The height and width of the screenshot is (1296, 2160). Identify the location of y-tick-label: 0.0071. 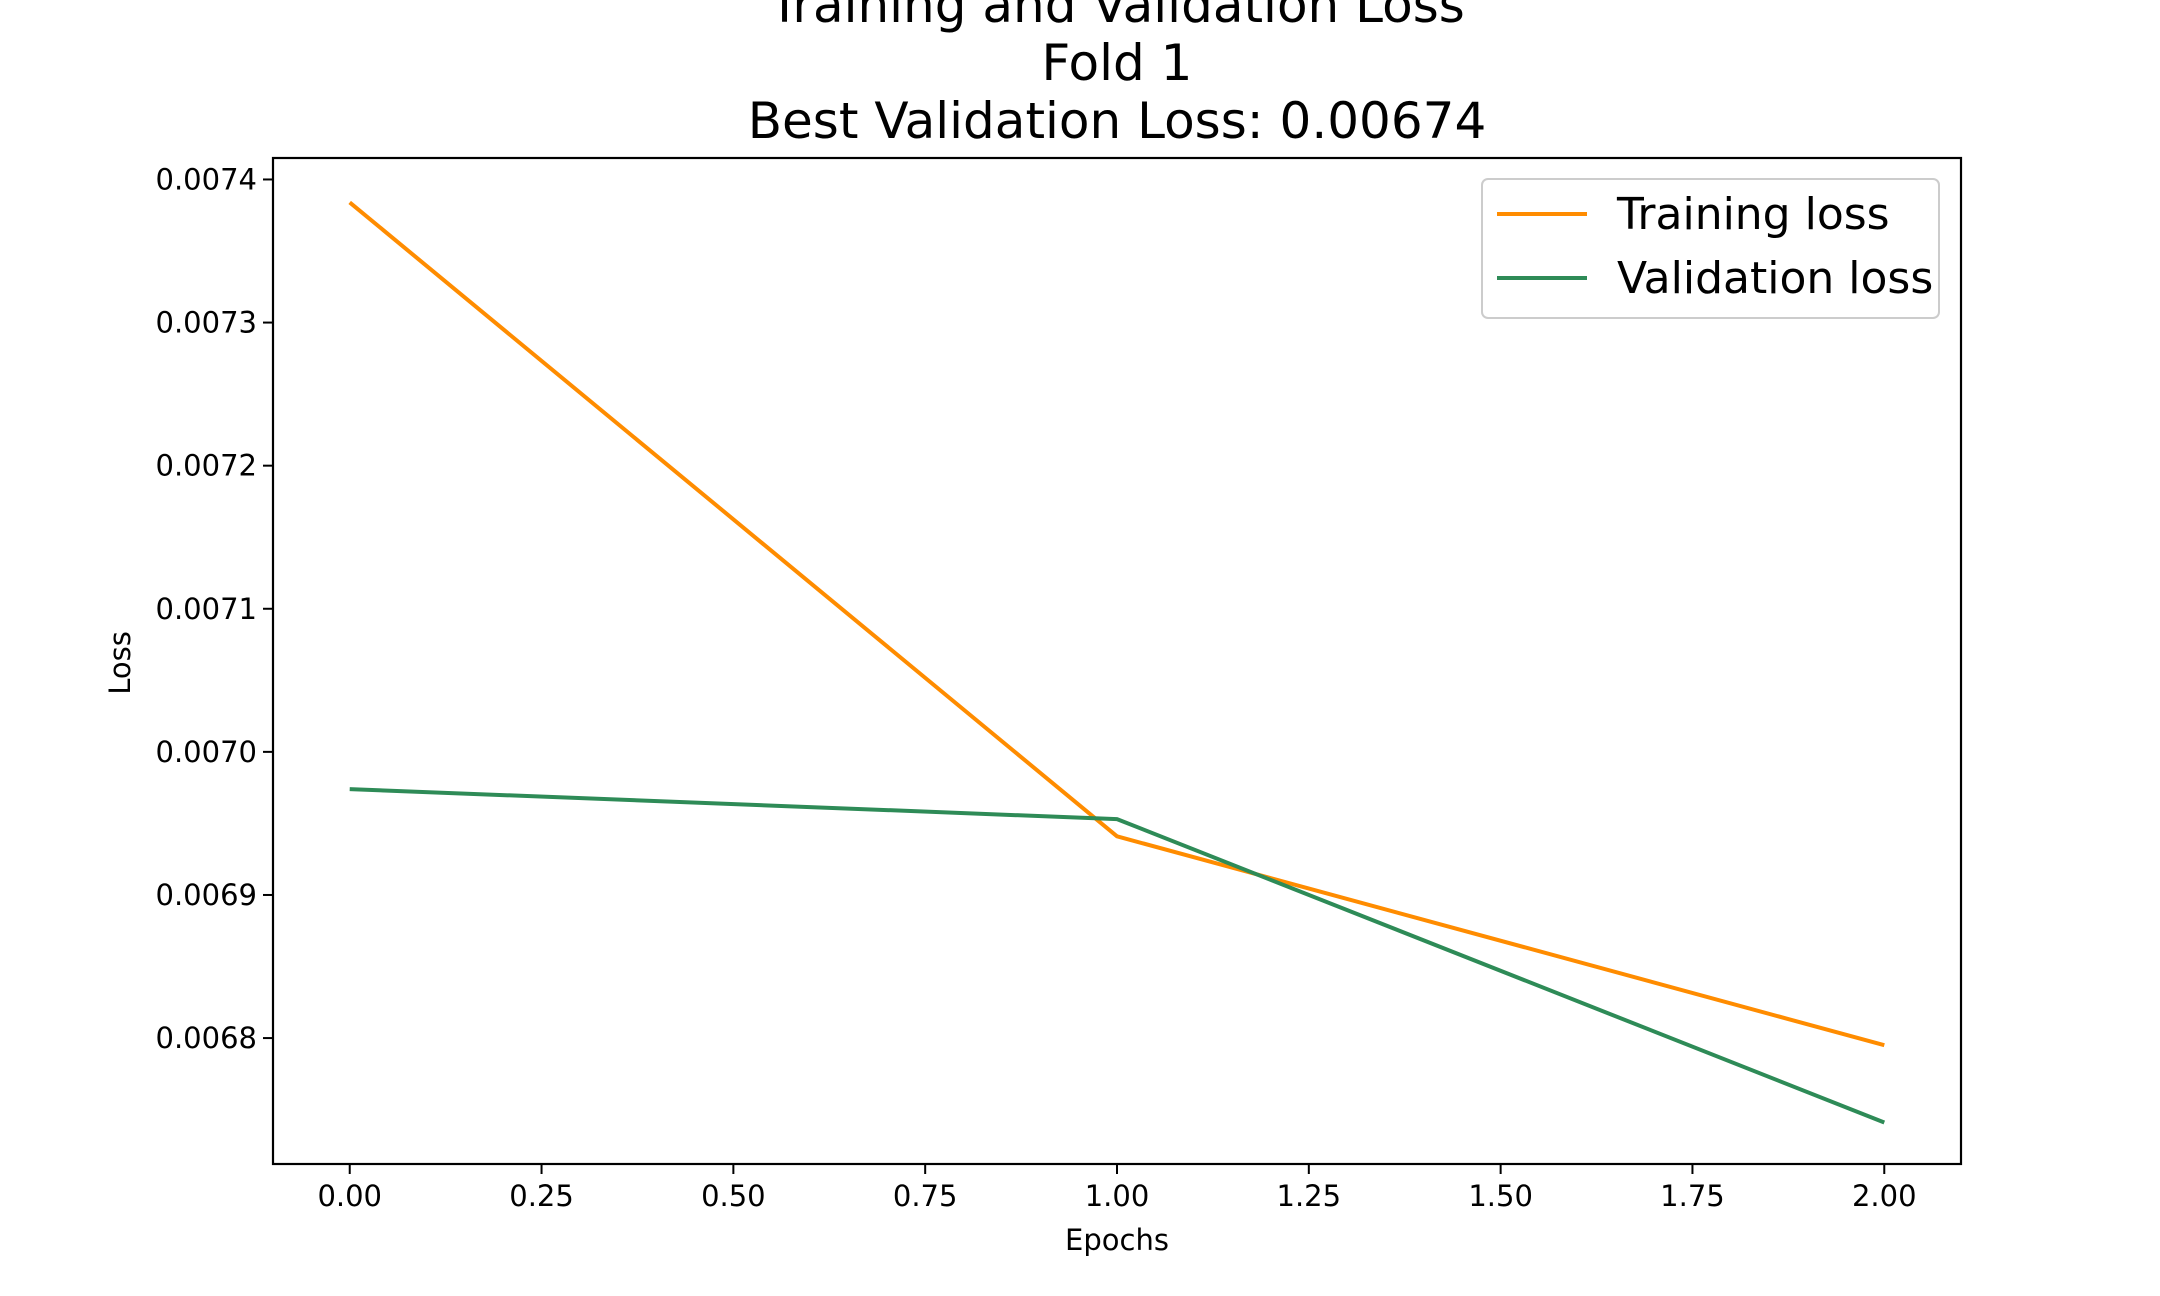
(206, 609).